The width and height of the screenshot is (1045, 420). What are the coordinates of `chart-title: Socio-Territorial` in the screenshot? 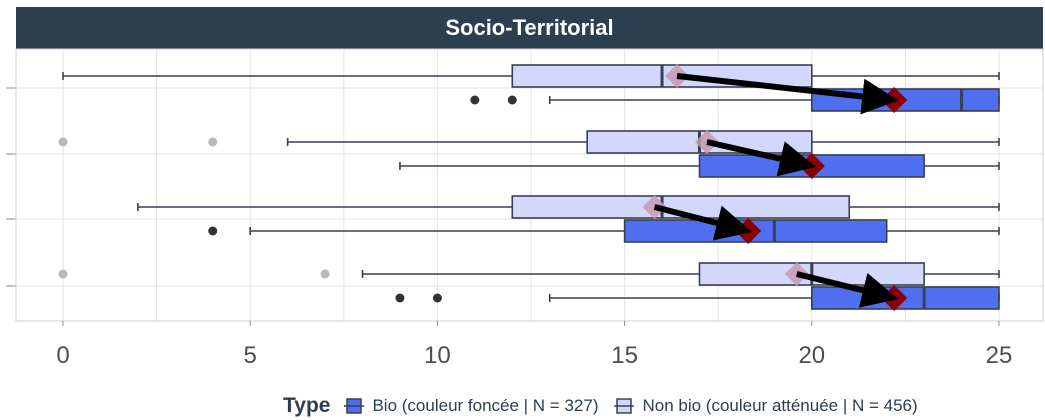 It's located at (529, 27).